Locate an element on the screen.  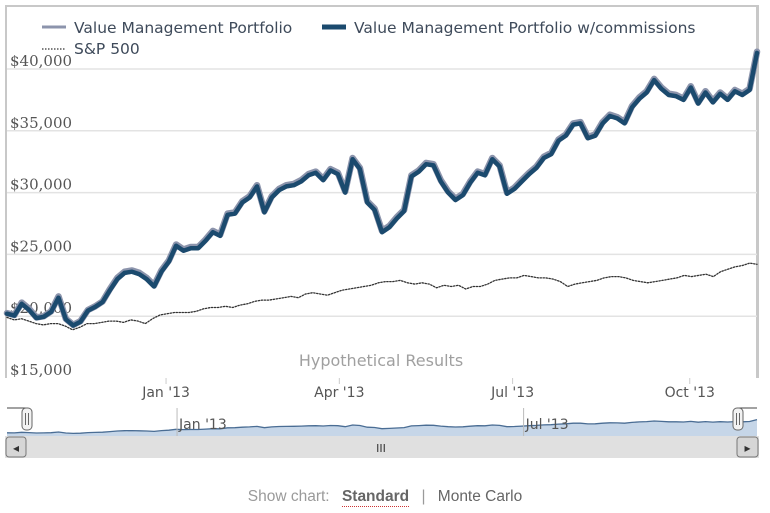
legend-label-portfolio: Value Management Portfolio is located at coordinates (183, 28).